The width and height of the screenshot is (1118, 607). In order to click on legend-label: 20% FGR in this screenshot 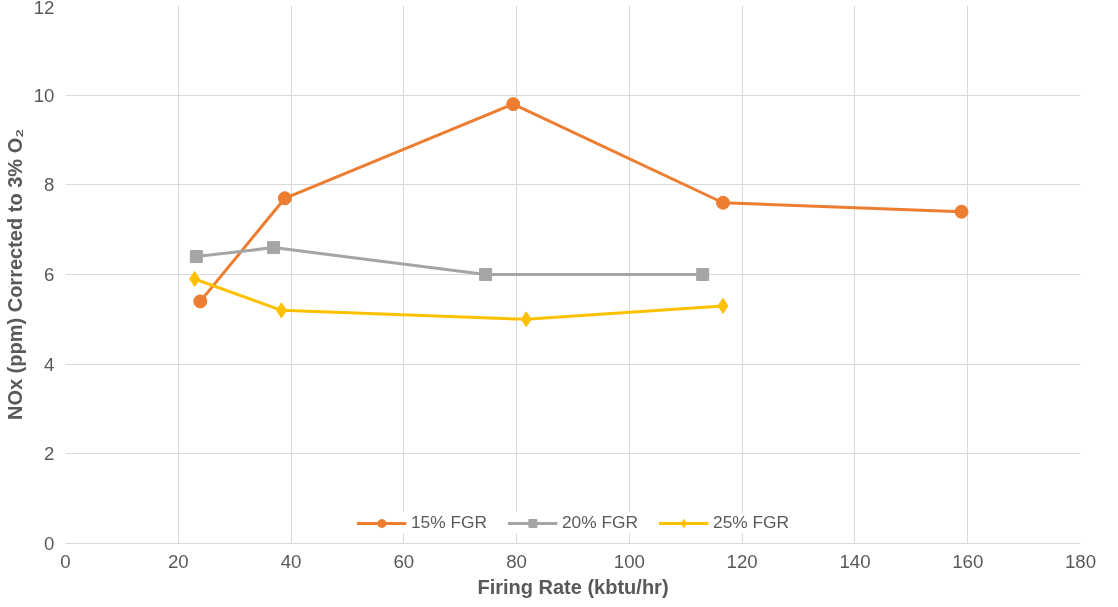, I will do `click(600, 522)`.